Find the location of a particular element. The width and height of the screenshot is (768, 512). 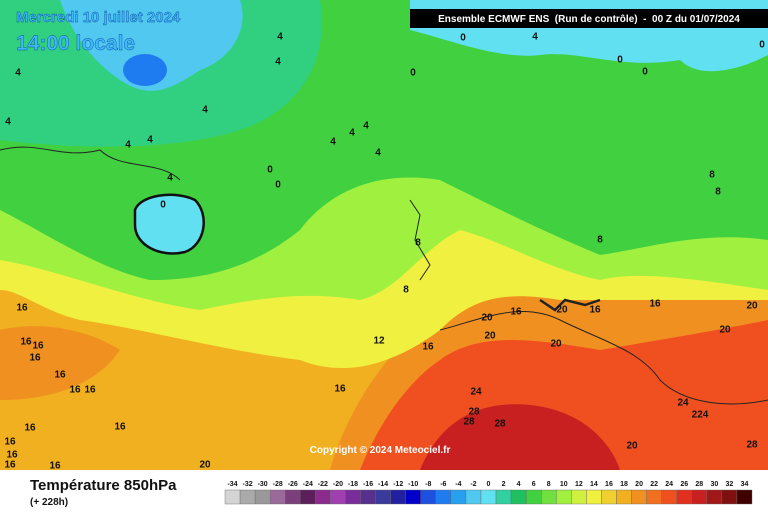

scale-label: -12 is located at coordinates (398, 484).